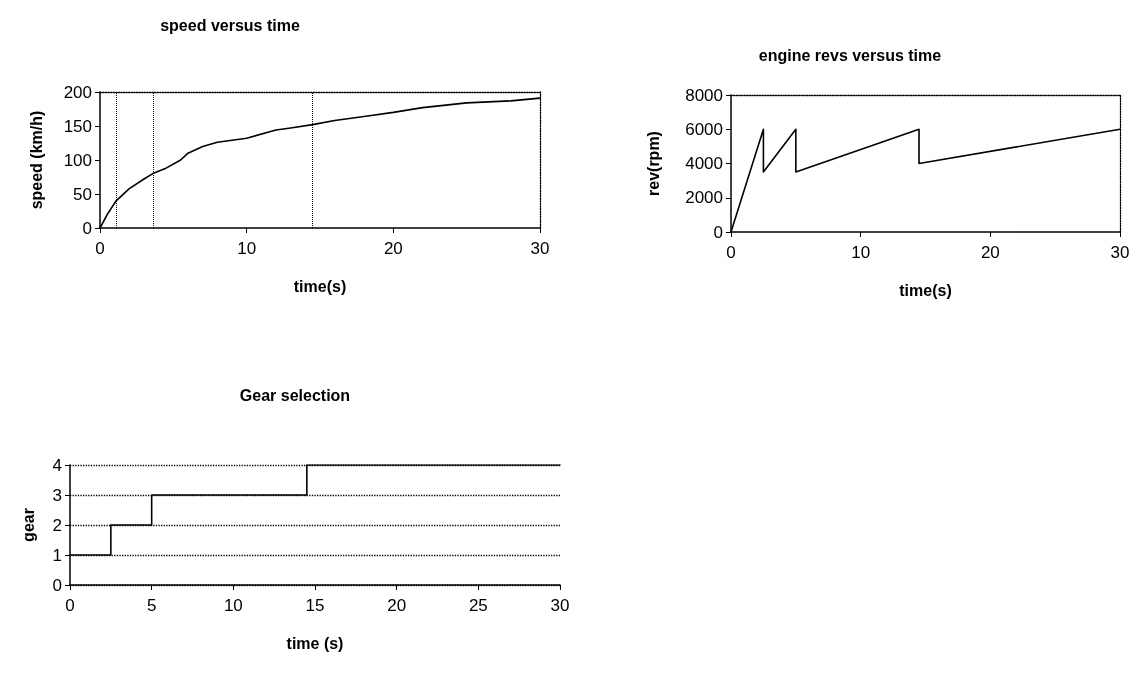 The image size is (1136, 673). What do you see at coordinates (57, 525) in the screenshot?
I see `y-tick-label: 2` at bounding box center [57, 525].